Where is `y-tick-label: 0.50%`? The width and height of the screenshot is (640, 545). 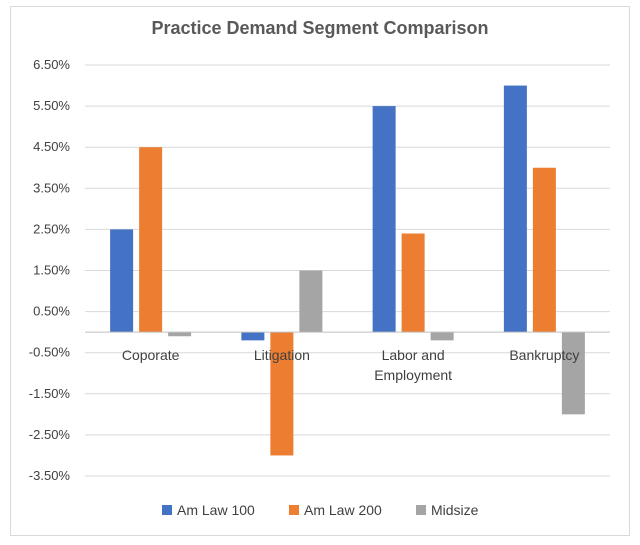
y-tick-label: 0.50% is located at coordinates (51, 311).